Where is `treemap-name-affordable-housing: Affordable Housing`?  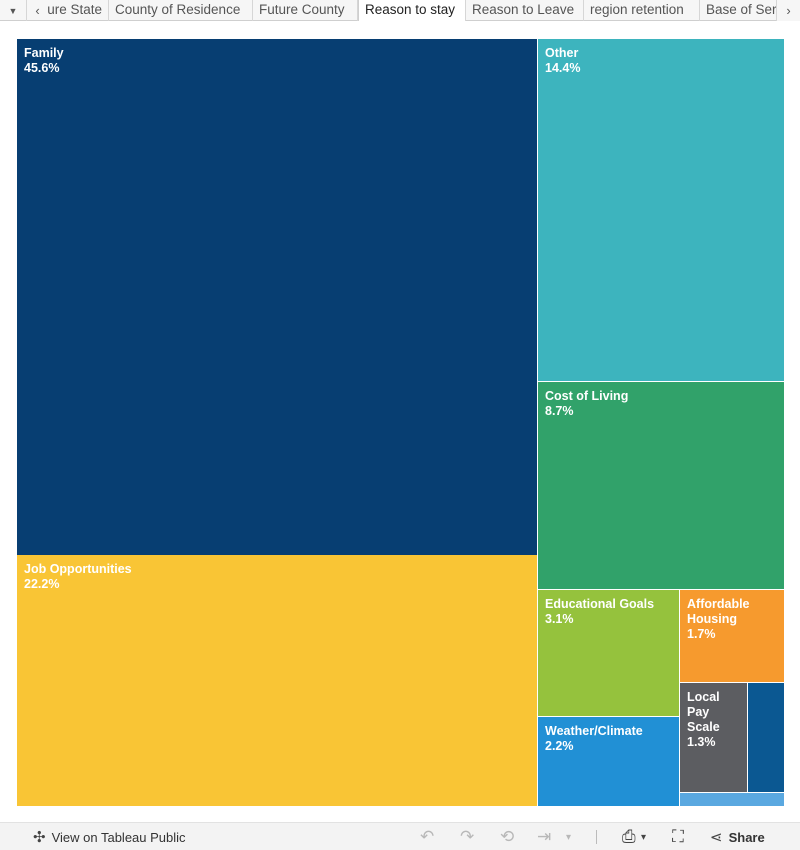
treemap-name-affordable-housing: Affordable Housing is located at coordinates (718, 611).